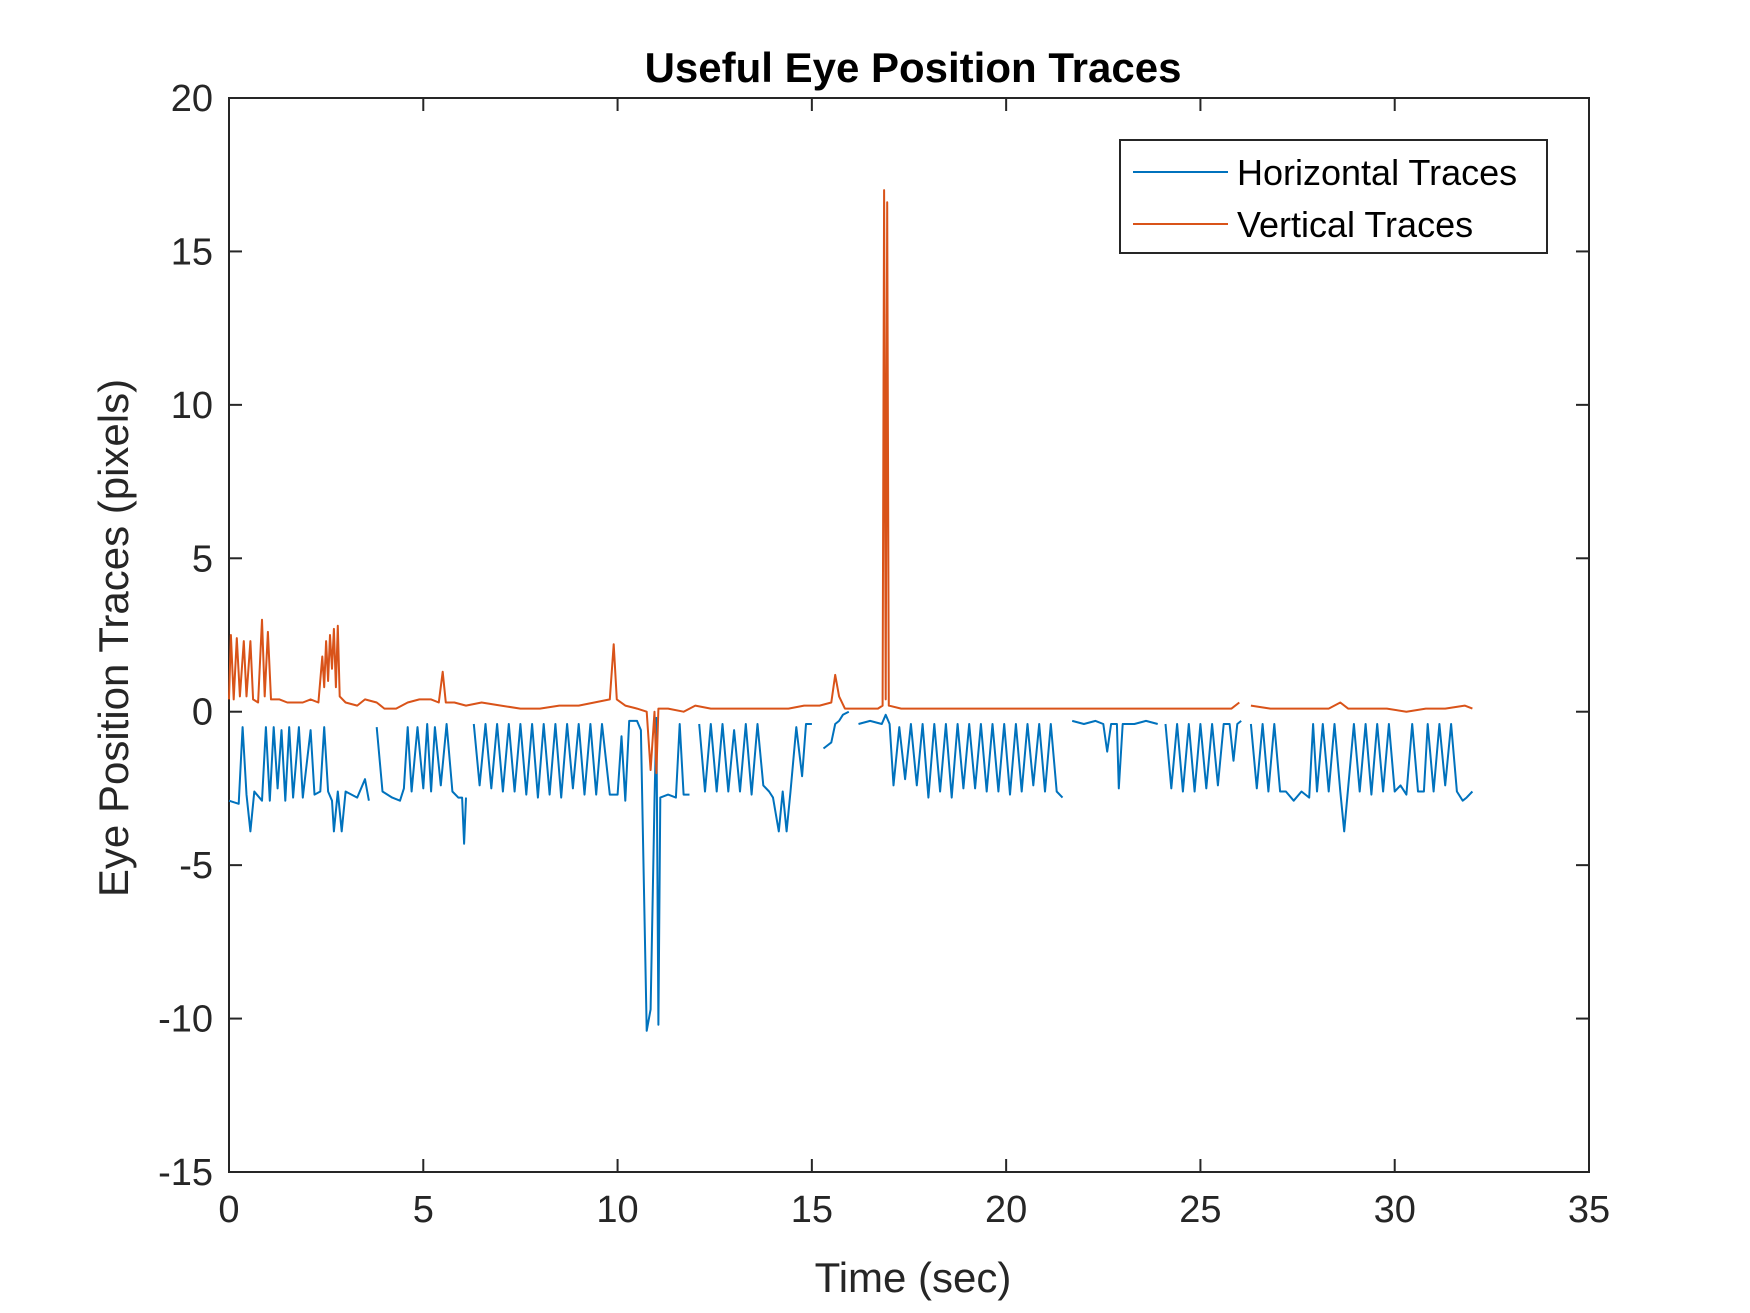  I want to click on x-tick-label: 15, so click(812, 1210).